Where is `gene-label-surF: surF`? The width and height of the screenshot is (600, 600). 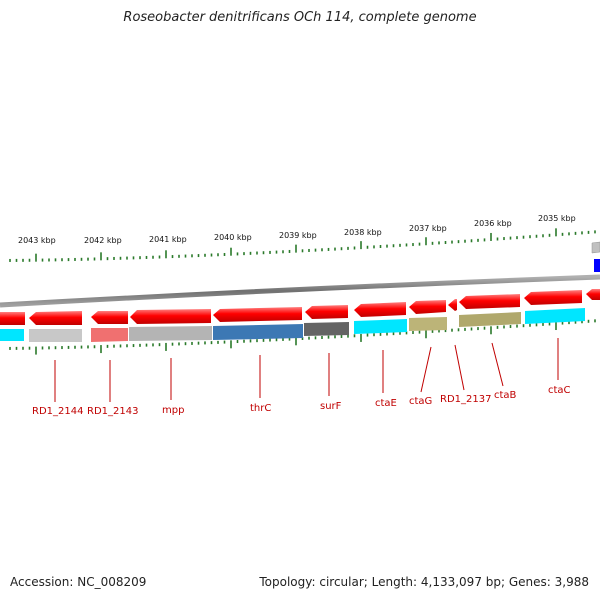
gene-label-surF: surF is located at coordinates (331, 406).